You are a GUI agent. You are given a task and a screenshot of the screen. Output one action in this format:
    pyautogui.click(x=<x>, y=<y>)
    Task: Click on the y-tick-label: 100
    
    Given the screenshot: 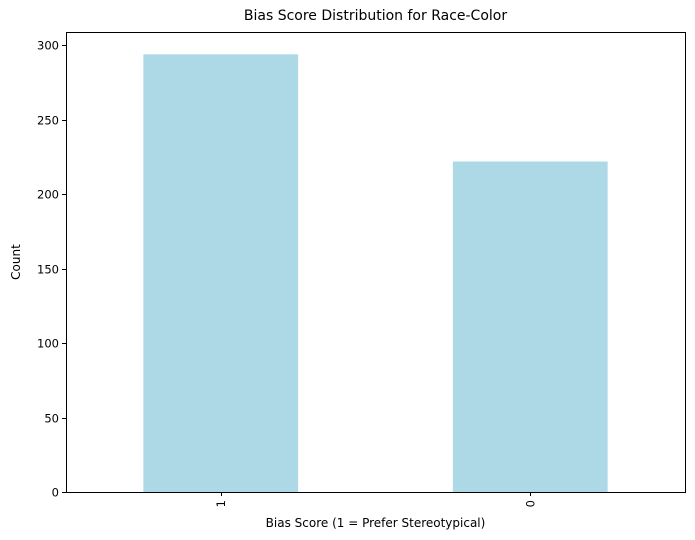 What is the action you would take?
    pyautogui.click(x=48, y=344)
    